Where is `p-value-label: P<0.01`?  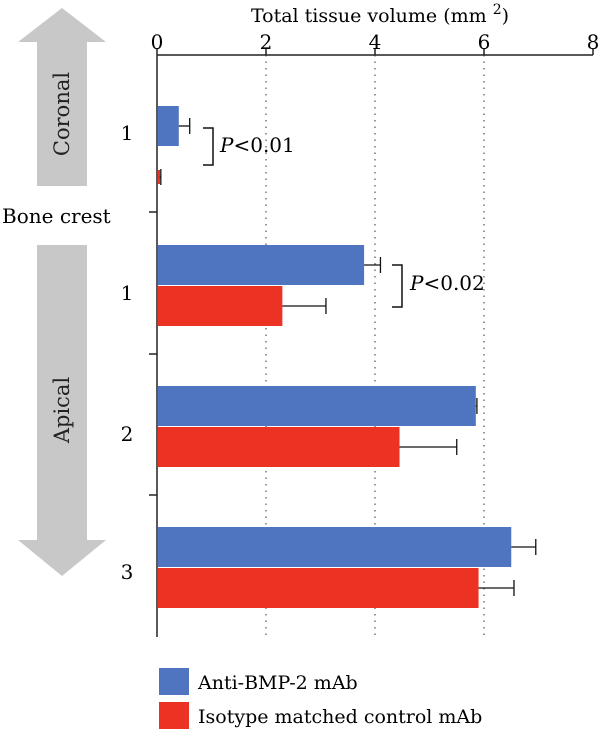
p-value-label: P<0.01 is located at coordinates (257, 145).